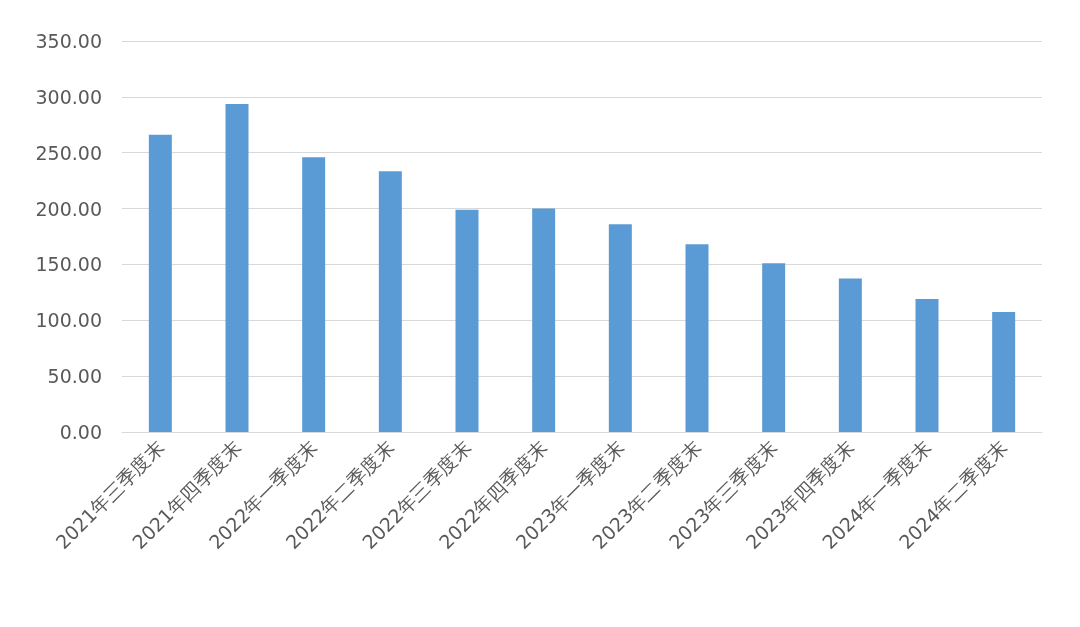  I want to click on y-tick-label: 200.00, so click(68, 208).